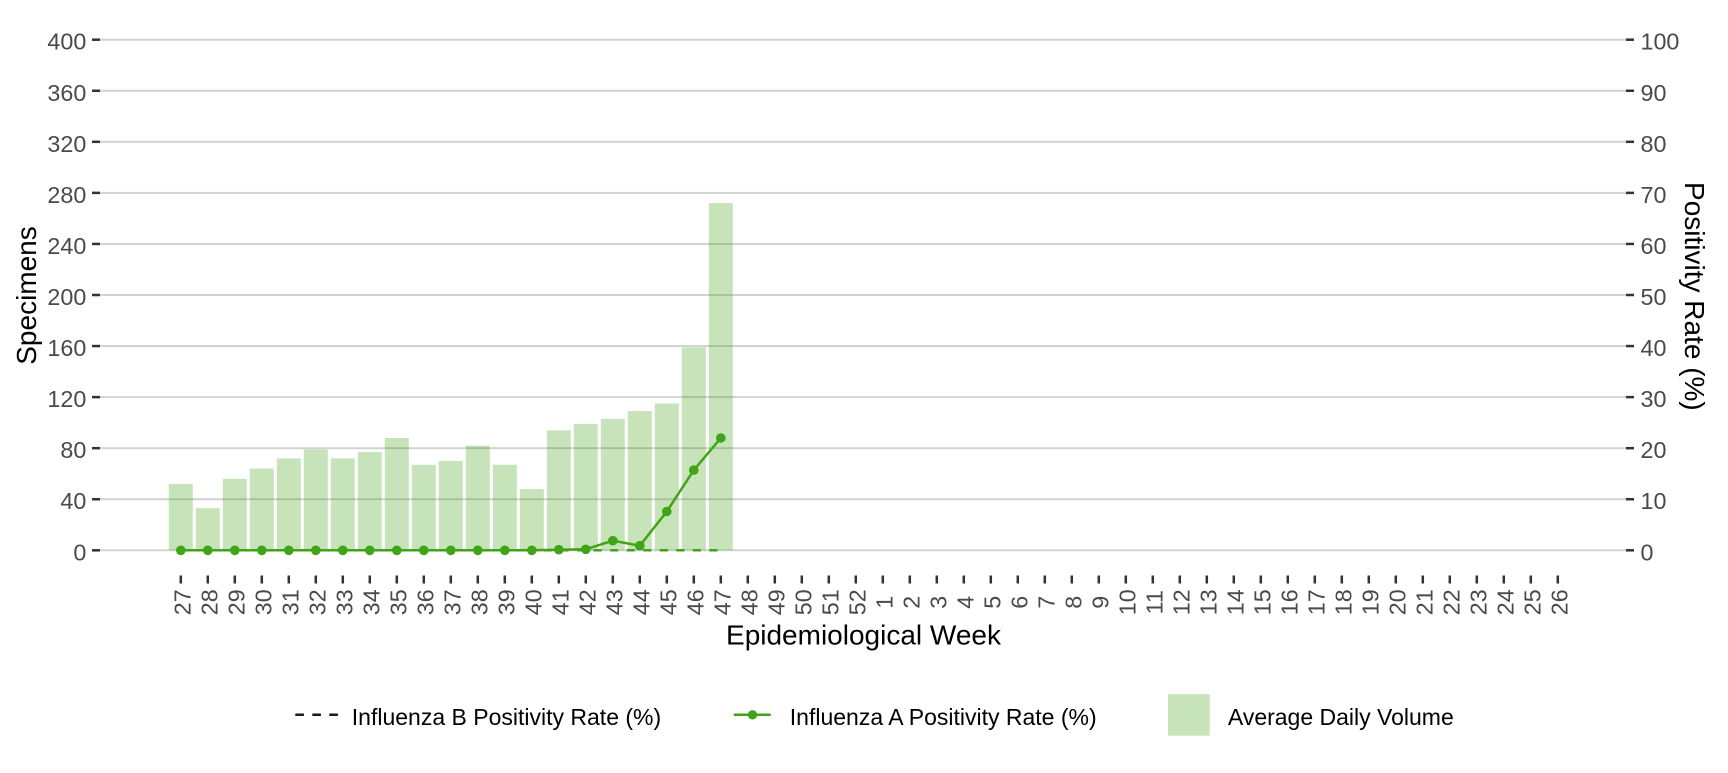 The width and height of the screenshot is (1728, 773). Describe the element at coordinates (1046, 602) in the screenshot. I see `svg-text: 7` at that location.